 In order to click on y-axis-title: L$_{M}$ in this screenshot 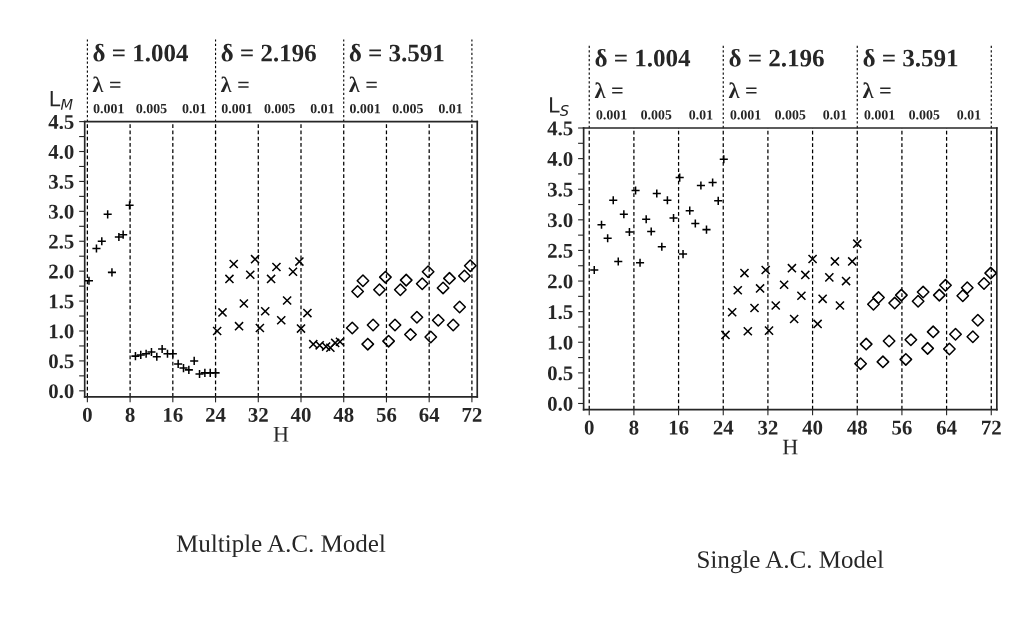, I will do `click(61, 100)`.